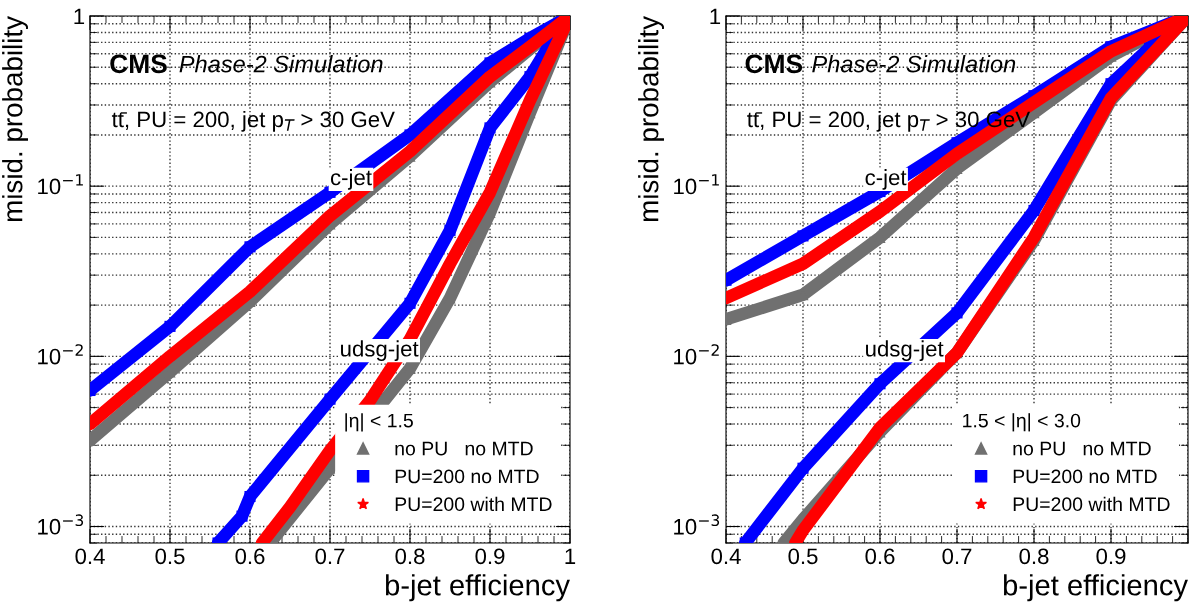 This screenshot has width=1196, height=605. I want to click on legend-title: 1.5 < |η| < 3.0, so click(1022, 422).